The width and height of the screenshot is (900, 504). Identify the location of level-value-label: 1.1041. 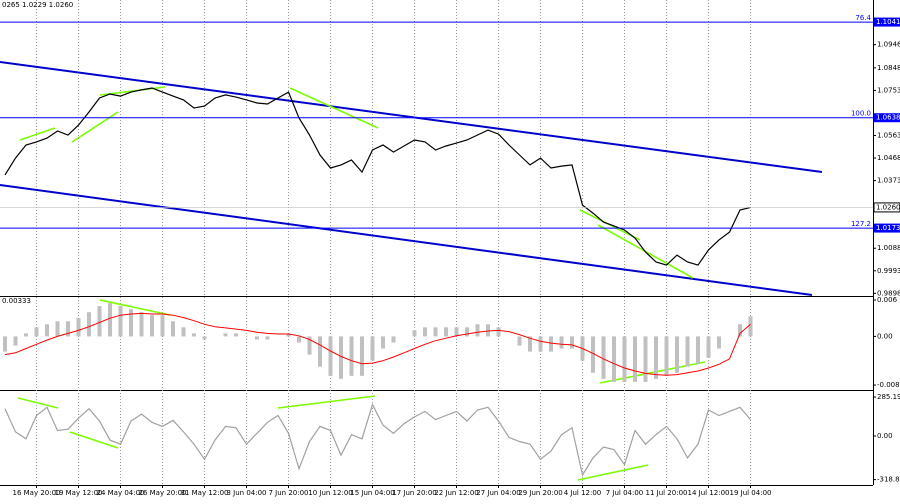
(888, 22).